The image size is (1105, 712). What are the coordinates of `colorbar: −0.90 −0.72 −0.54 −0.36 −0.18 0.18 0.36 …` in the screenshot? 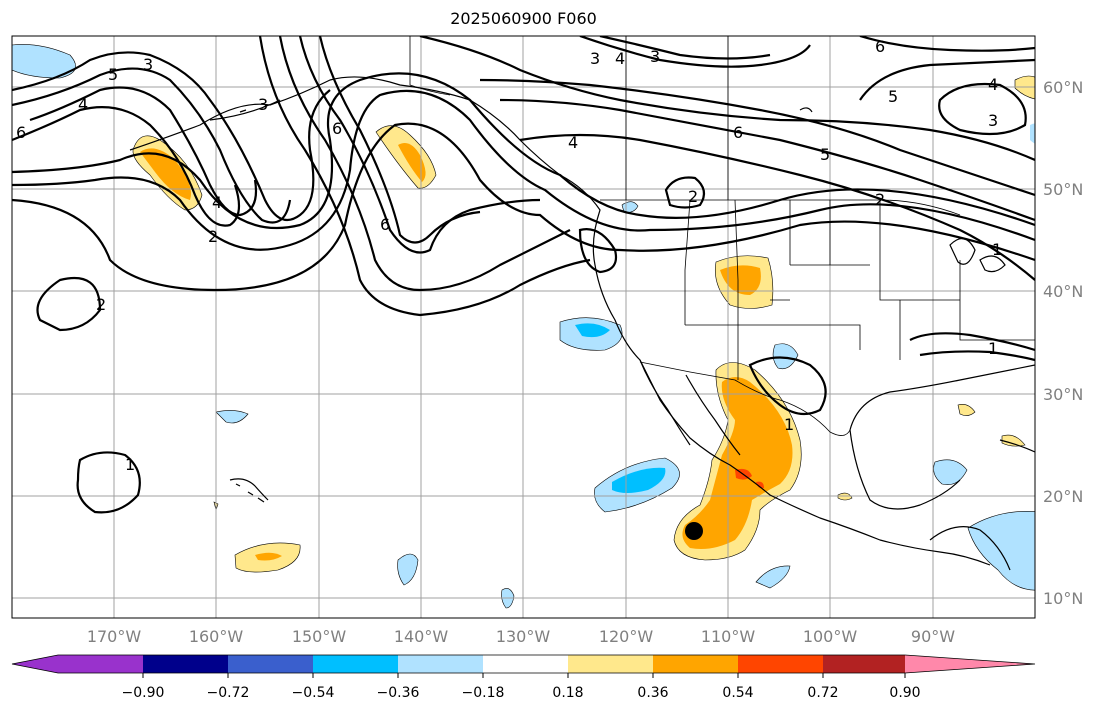 It's located at (523, 677).